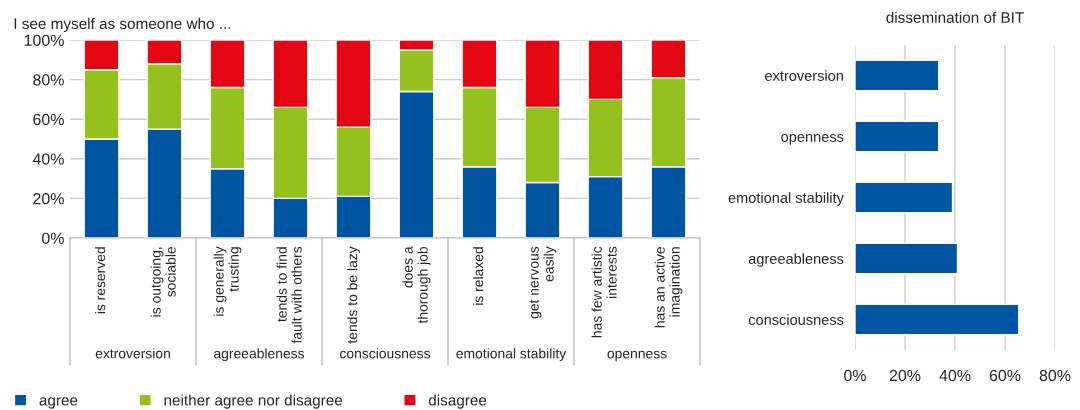 The height and width of the screenshot is (410, 1080). I want to click on y-tick-label: 40%, so click(48, 159).